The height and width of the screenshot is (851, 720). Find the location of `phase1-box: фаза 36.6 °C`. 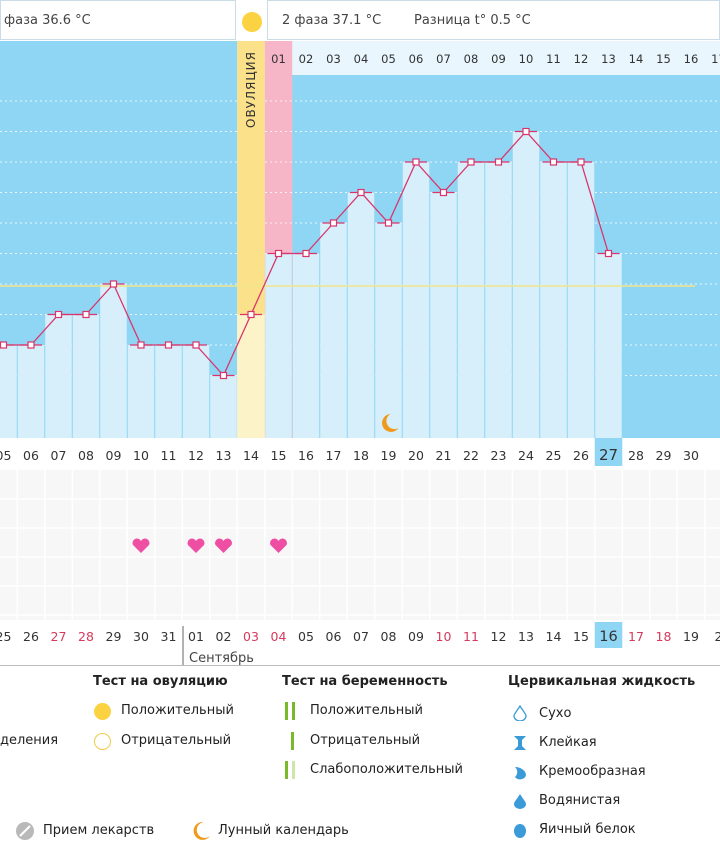

phase1-box: фаза 36.6 °C is located at coordinates (118, 20).